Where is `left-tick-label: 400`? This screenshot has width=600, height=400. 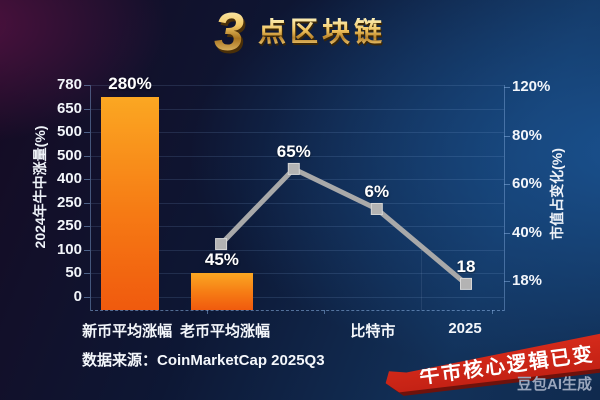 left-tick-label: 400 is located at coordinates (69, 179).